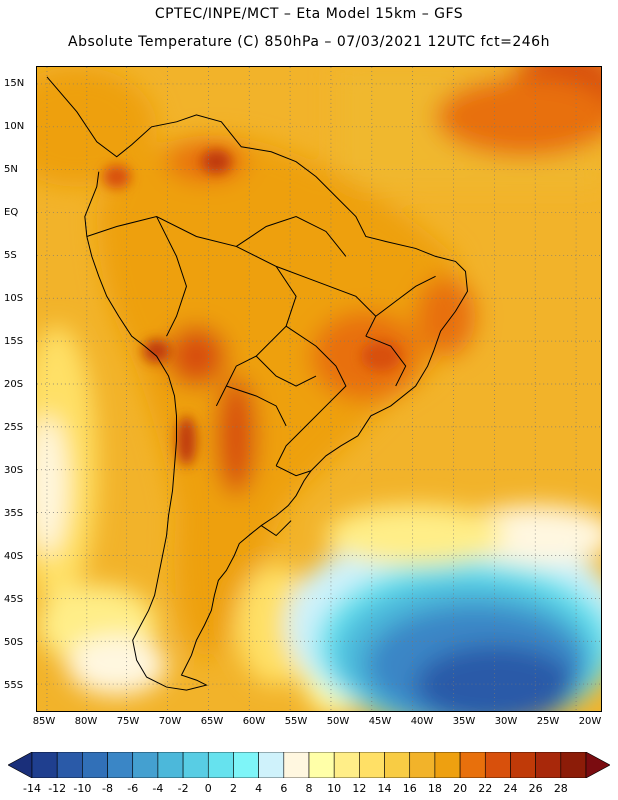 The width and height of the screenshot is (618, 800). I want to click on lon-label: 85W, so click(44, 721).